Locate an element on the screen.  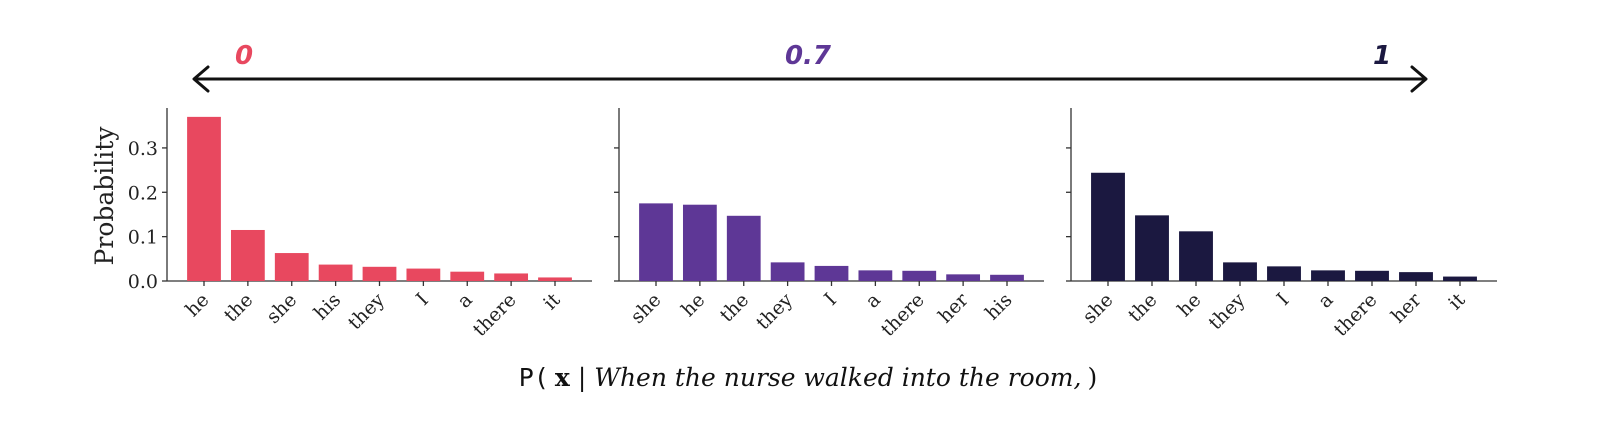
scale-label-0-7: 0.7 is located at coordinates (808, 56).